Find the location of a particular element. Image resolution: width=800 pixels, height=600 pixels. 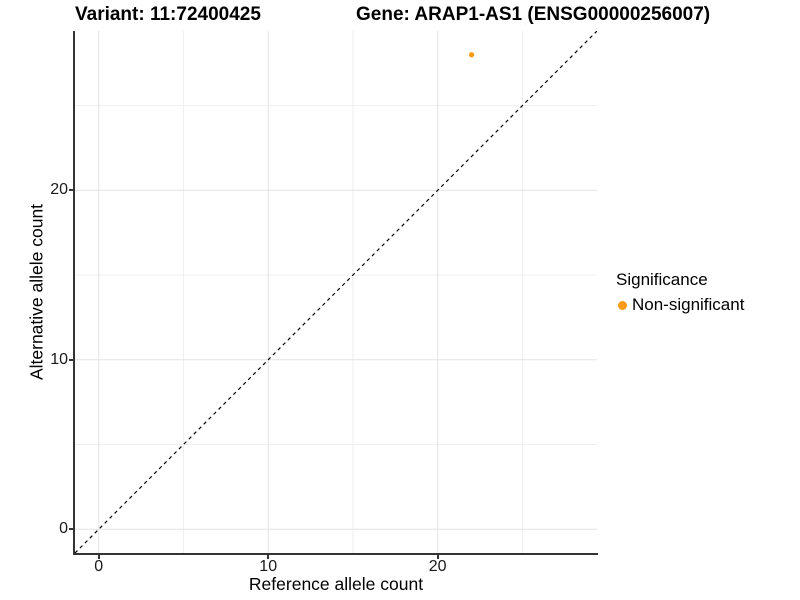

legend-point-swatch-icon is located at coordinates (622, 305).